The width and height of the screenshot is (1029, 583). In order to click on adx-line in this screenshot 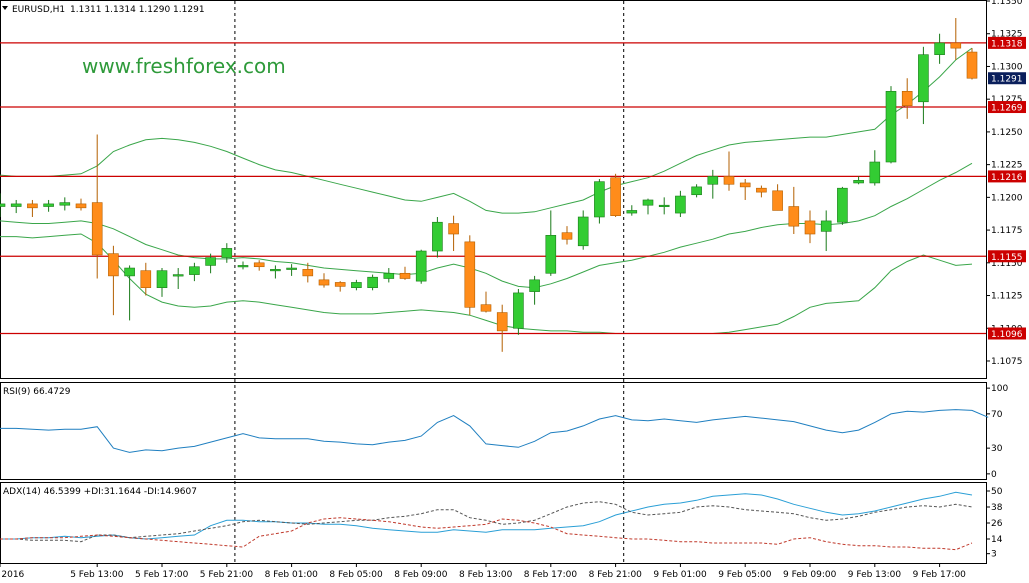, I will do `click(486, 515)`.